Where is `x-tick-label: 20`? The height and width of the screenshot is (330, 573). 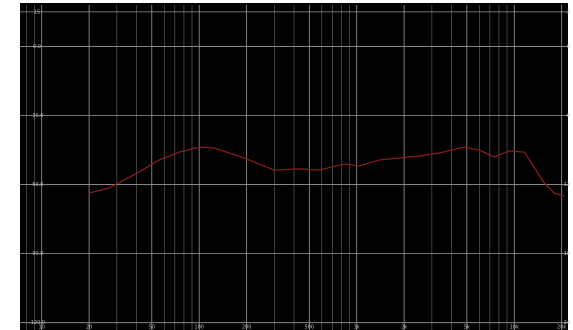
x-tick-label: 20 is located at coordinates (89, 327).